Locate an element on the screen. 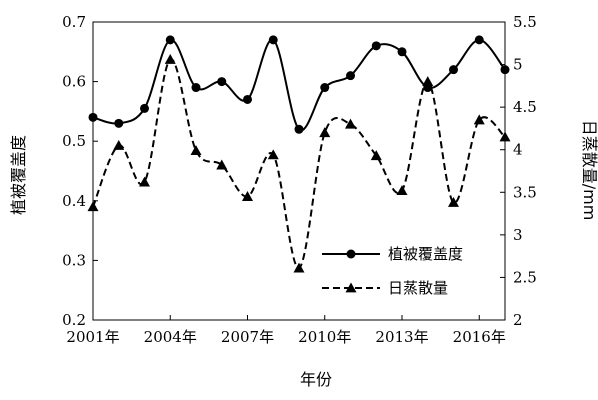 This screenshot has height=400, width=598. legend-label-1: 植被覆盖度 is located at coordinates (425, 254).